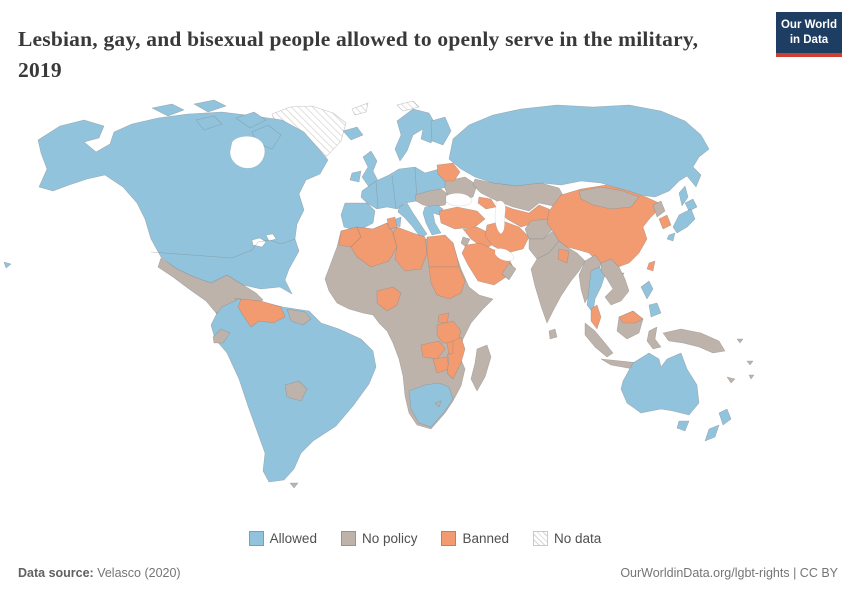 The width and height of the screenshot is (850, 600). What do you see at coordinates (247, 152) in the screenshot?
I see `hudson-bay` at bounding box center [247, 152].